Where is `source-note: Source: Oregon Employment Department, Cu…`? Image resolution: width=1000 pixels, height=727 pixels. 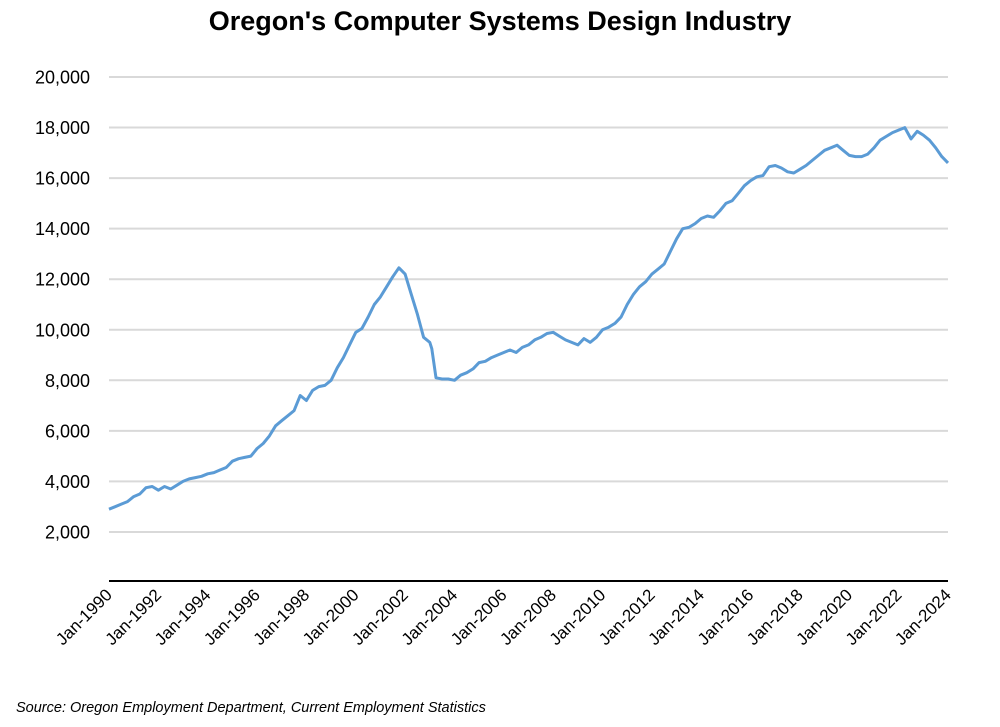 source-note: Source: Oregon Employment Department, Cu… is located at coordinates (251, 708).